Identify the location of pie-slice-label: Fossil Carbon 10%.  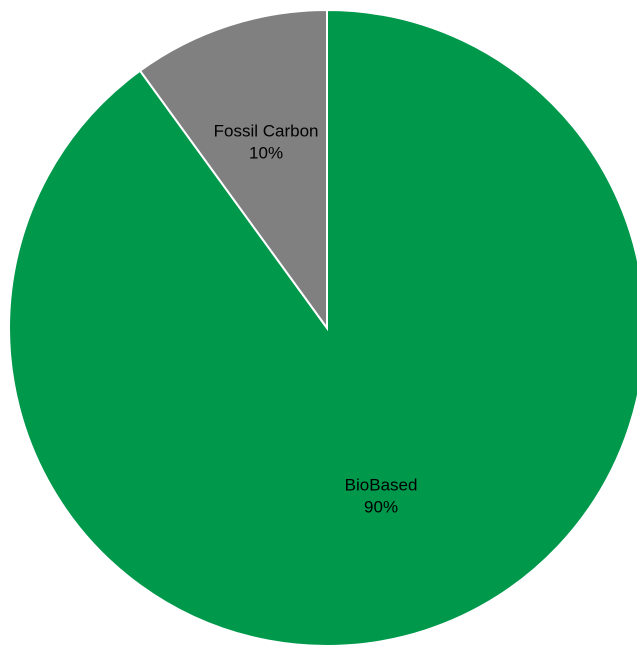
(266, 141).